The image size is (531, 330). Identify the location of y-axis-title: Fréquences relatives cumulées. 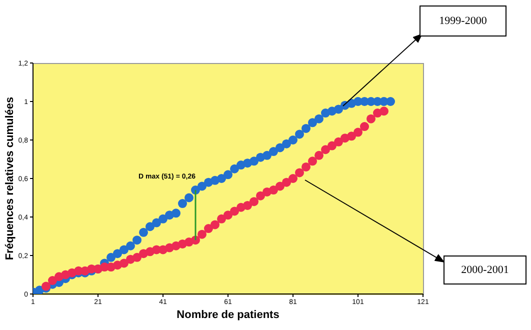
(10, 178).